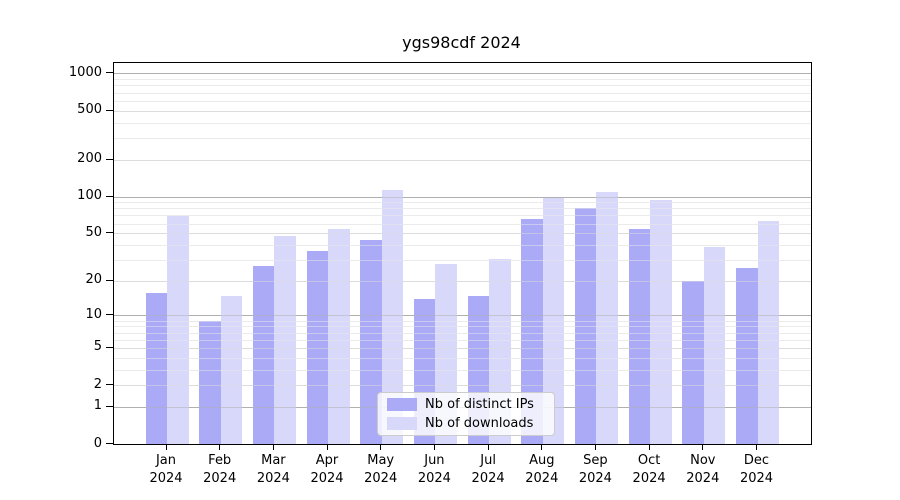  What do you see at coordinates (339, 336) in the screenshot?
I see `bar-apr-downloads` at bounding box center [339, 336].